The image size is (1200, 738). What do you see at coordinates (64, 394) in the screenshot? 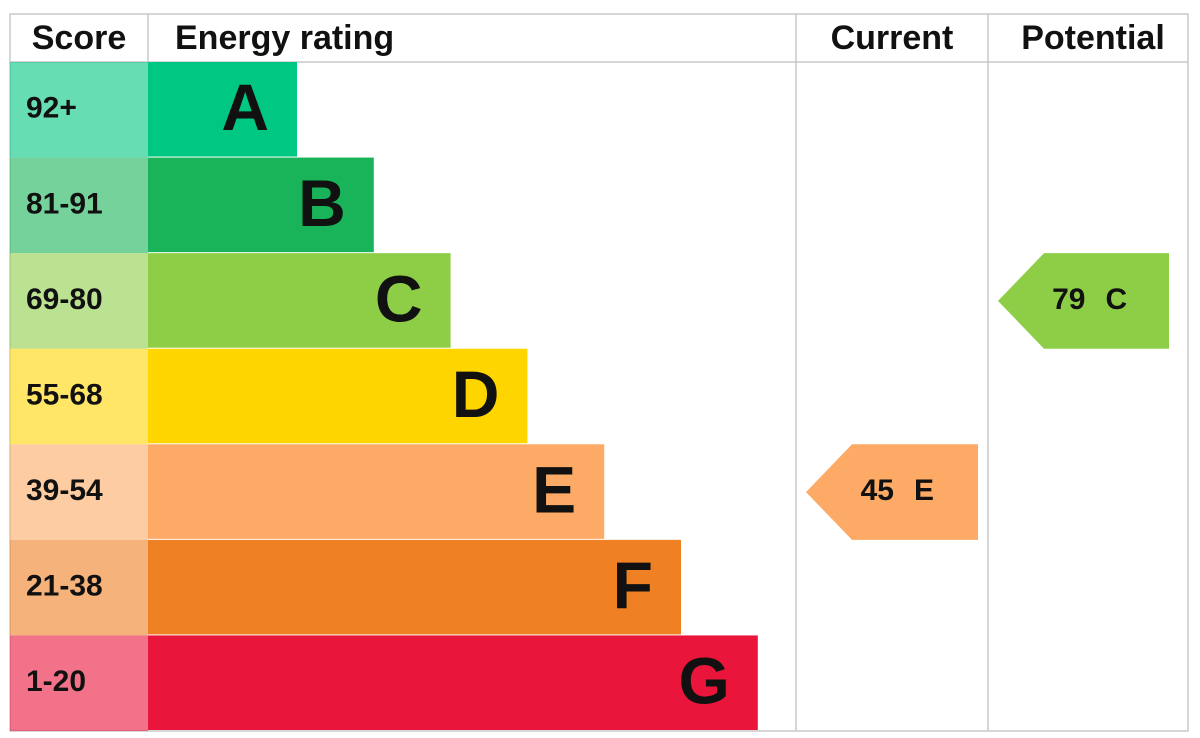
I see `score-label: 55-68` at bounding box center [64, 394].